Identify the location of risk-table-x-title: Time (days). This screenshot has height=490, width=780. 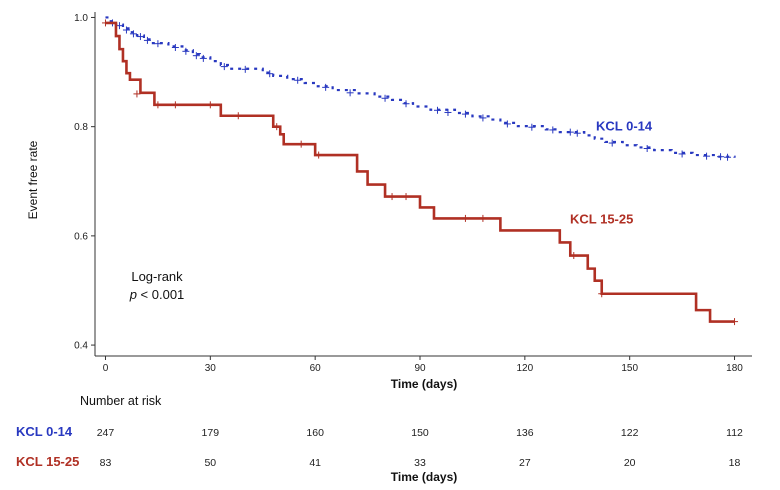
(424, 477).